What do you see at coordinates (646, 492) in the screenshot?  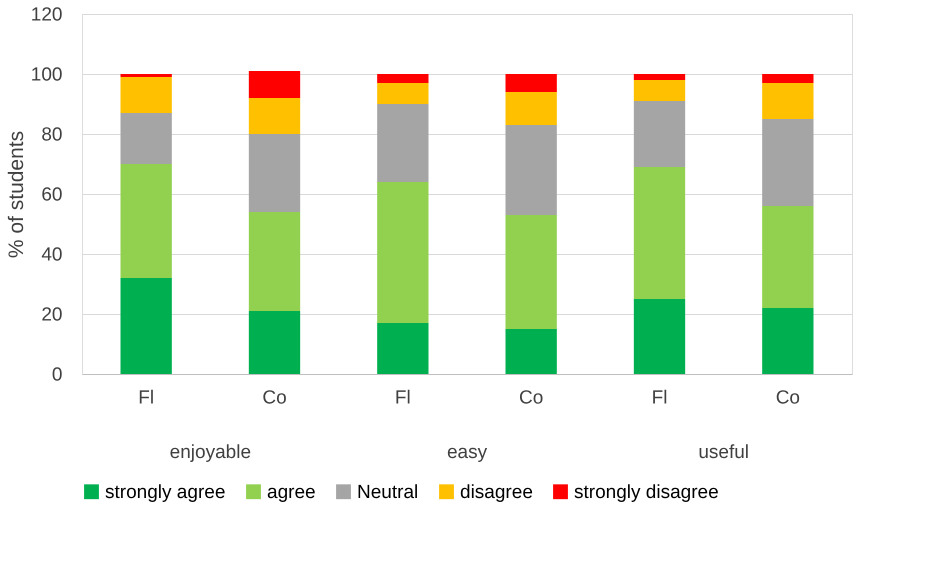 I see `legend-label: strongly disagree` at bounding box center [646, 492].